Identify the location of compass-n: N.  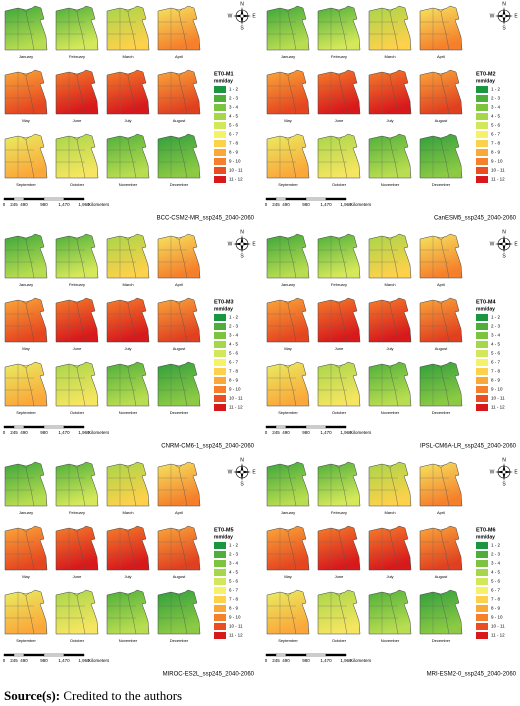
(504, 232).